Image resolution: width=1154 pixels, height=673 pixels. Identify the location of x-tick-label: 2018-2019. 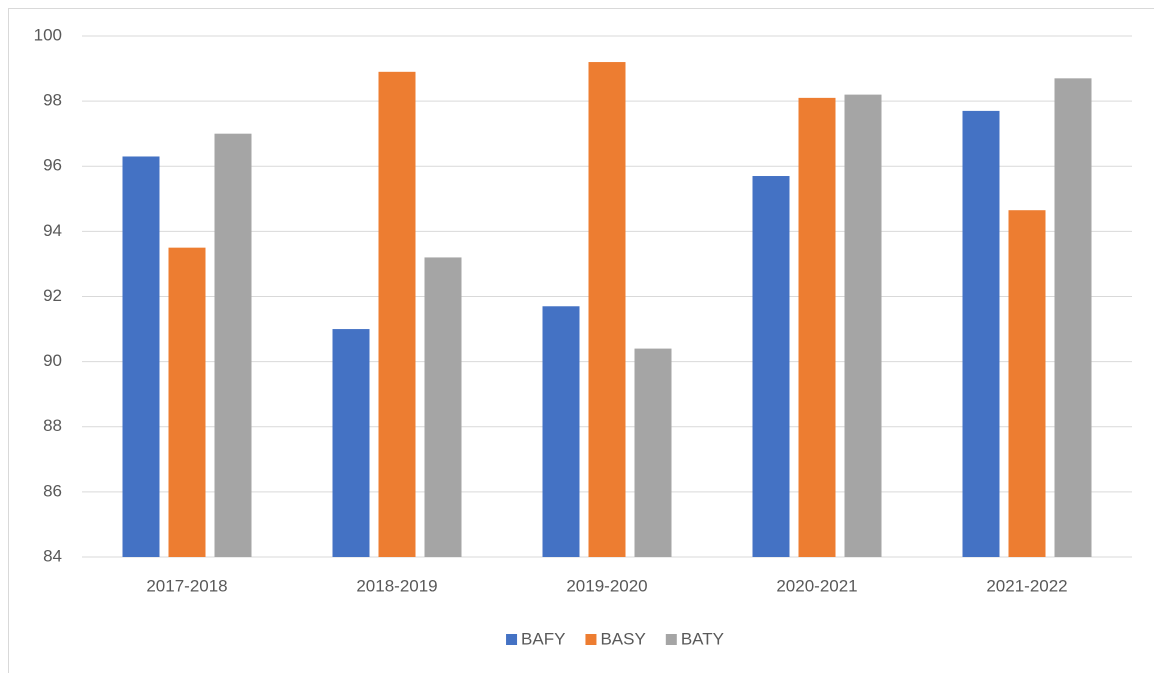
(396, 585).